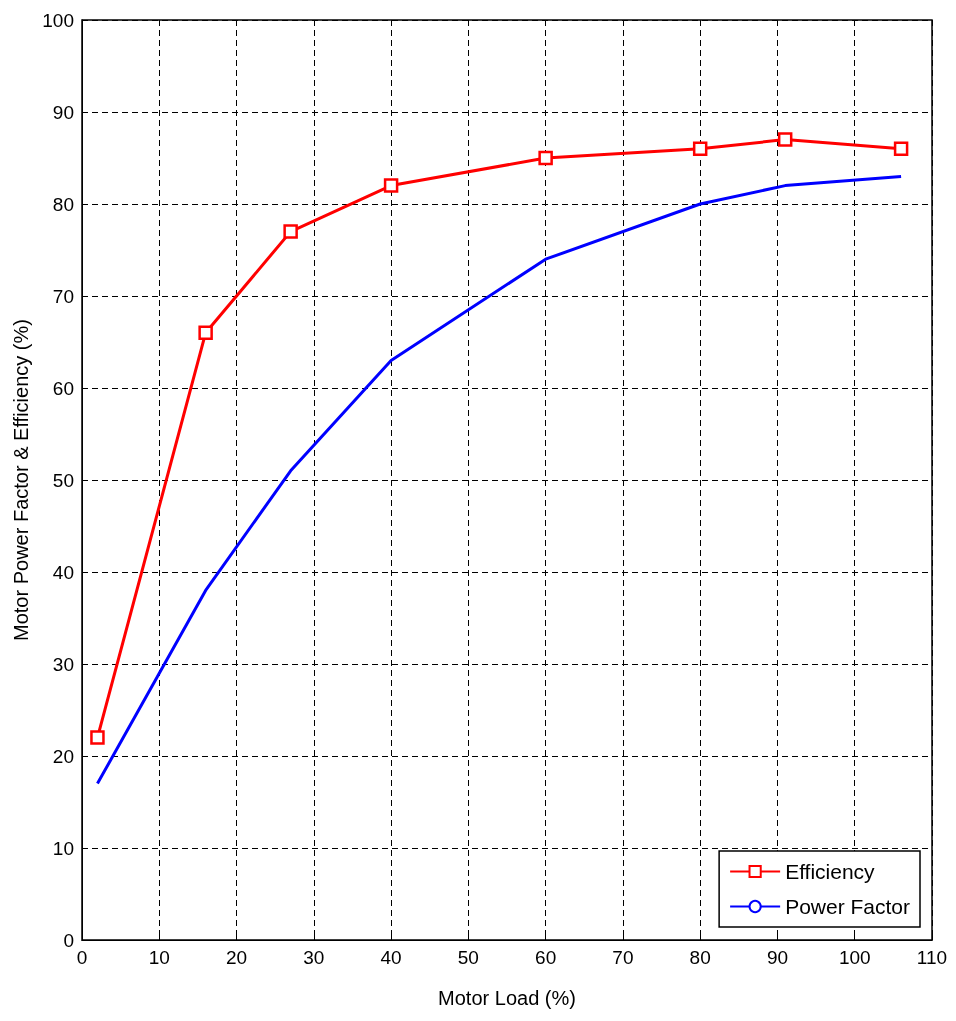  I want to click on x-tick-label: 20, so click(236, 957).